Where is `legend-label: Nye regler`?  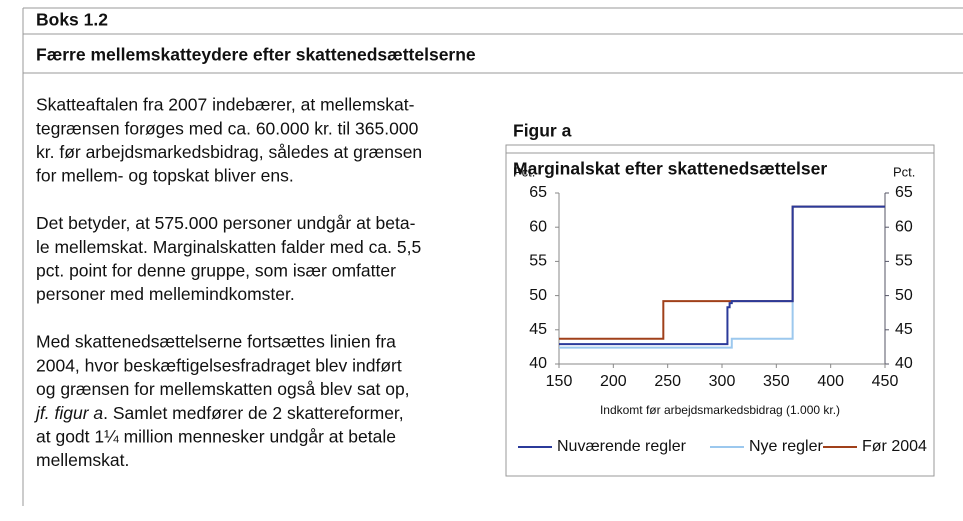 legend-label: Nye regler is located at coordinates (786, 446).